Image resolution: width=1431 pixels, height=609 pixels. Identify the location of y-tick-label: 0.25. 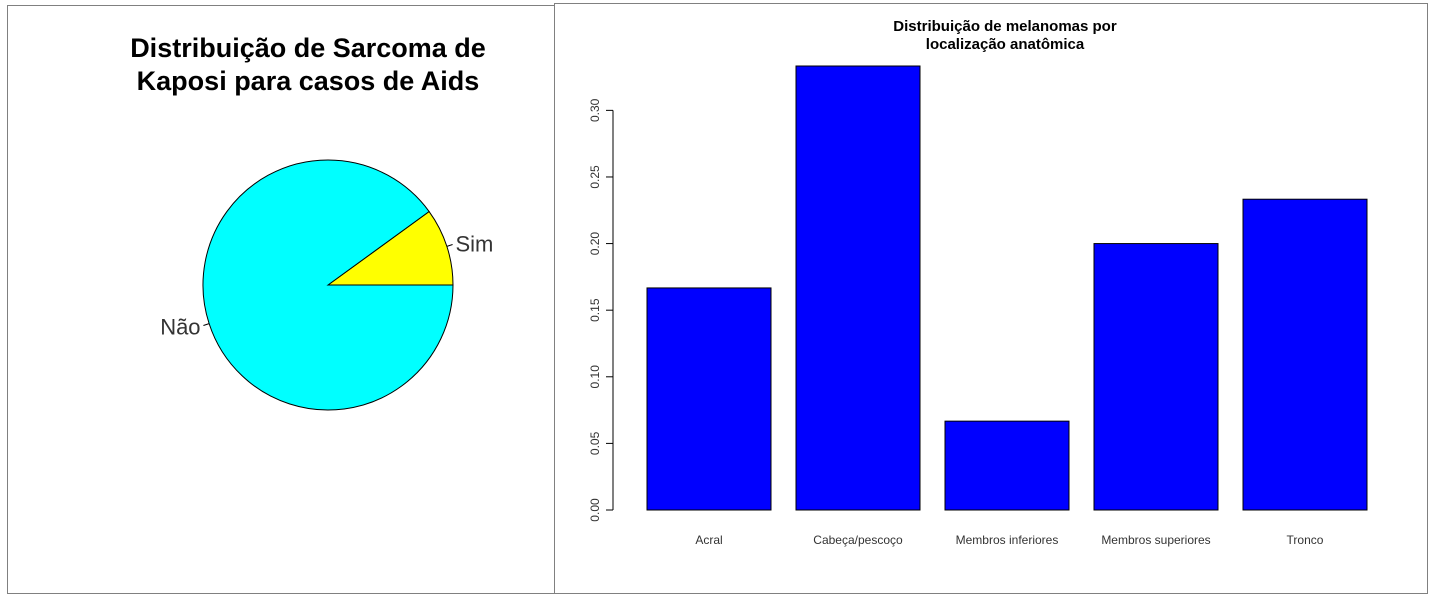
(595, 177).